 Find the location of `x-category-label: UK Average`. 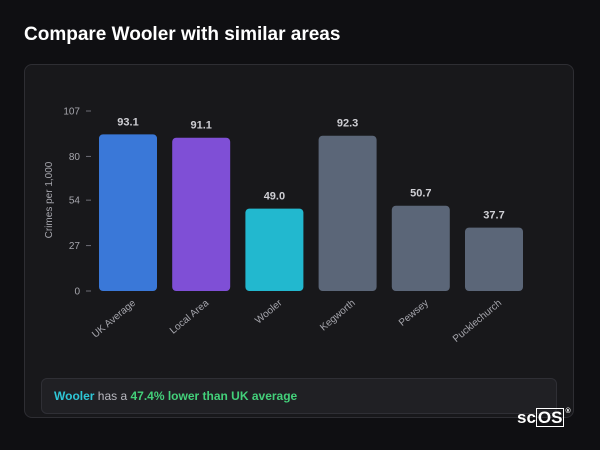

x-category-label: UK Average is located at coordinates (114, 318).